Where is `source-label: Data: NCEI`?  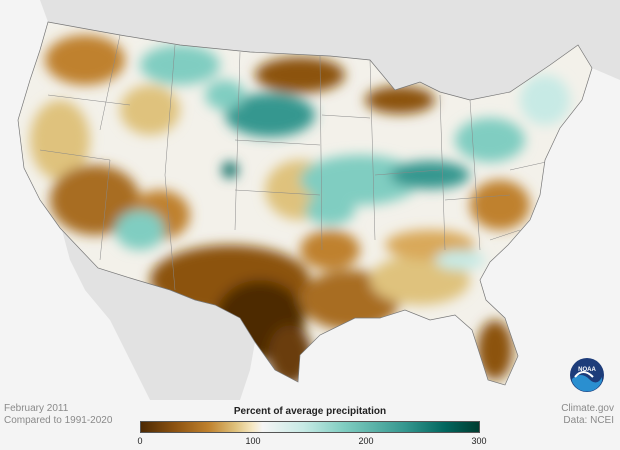 source-label: Data: NCEI is located at coordinates (588, 420).